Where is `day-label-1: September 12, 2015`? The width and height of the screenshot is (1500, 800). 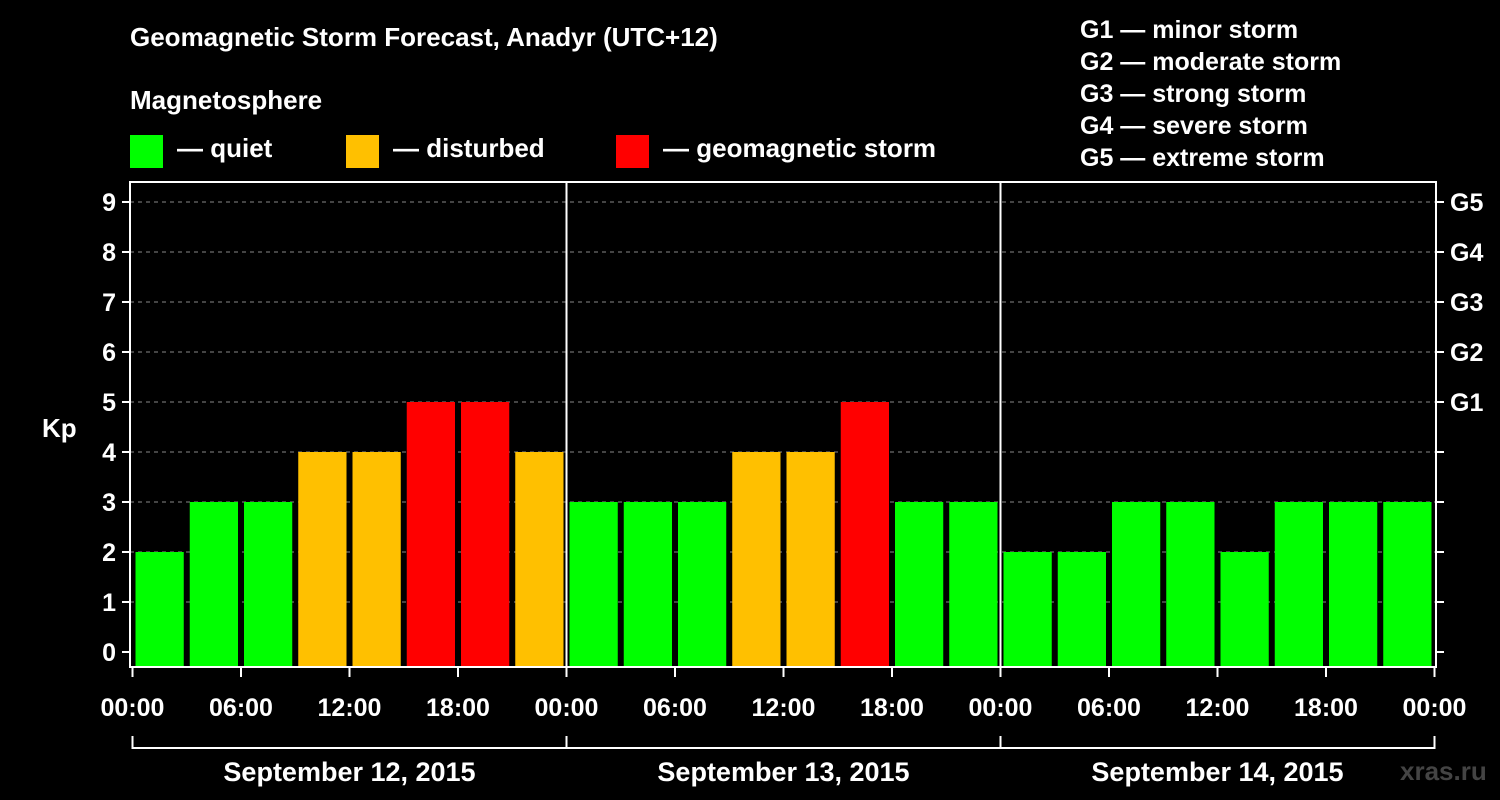 day-label-1: September 12, 2015 is located at coordinates (349, 772).